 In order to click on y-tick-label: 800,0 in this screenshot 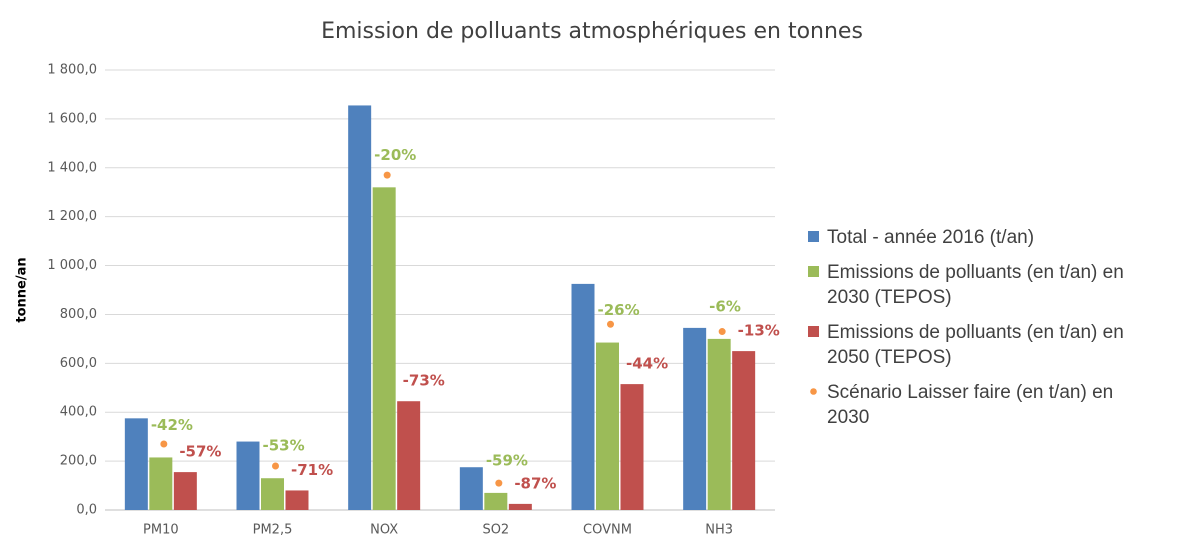, I will do `click(78, 314)`.